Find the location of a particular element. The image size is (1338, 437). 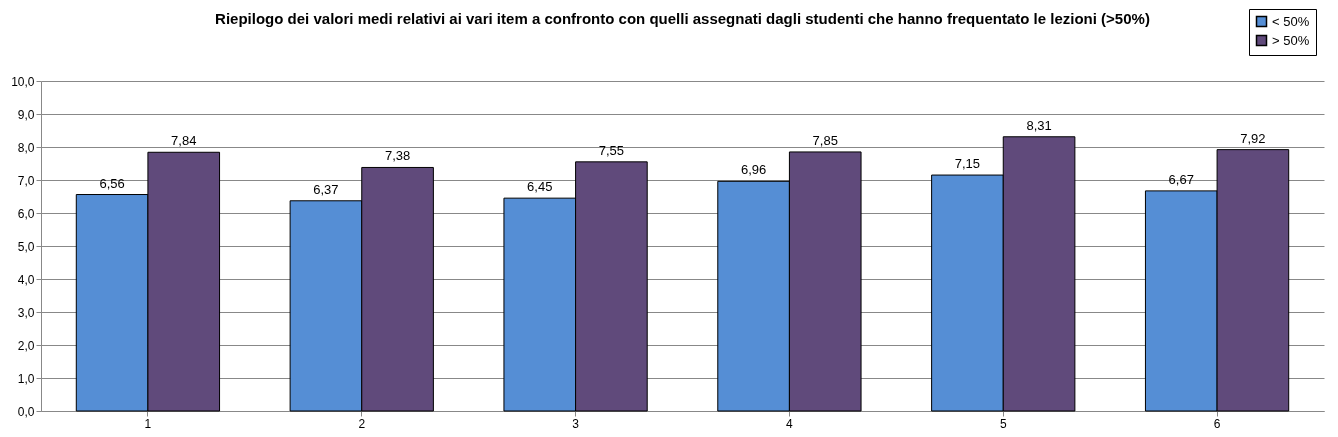

y-tick-label: 0,0 is located at coordinates (26, 411).